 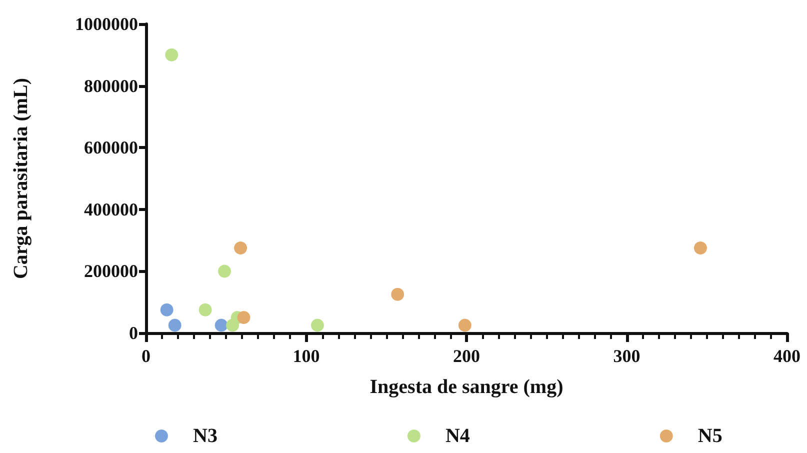 What do you see at coordinates (21, 179) in the screenshot?
I see `y-axis-title: Carga parasitaria (mL)` at bounding box center [21, 179].